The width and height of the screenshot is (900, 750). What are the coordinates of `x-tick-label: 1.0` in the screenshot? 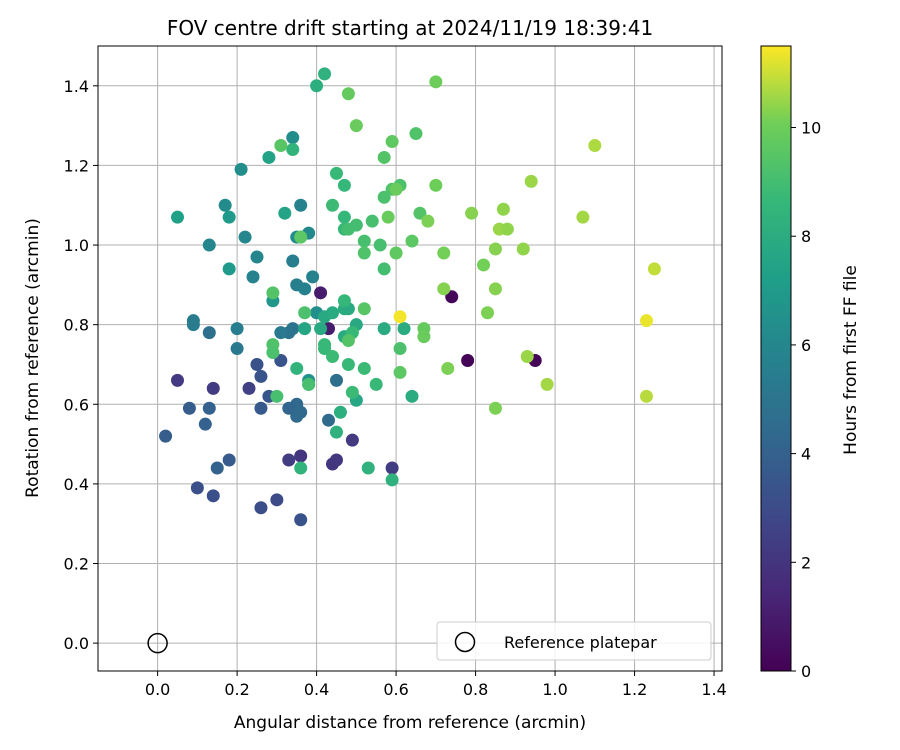 It's located at (554, 689).